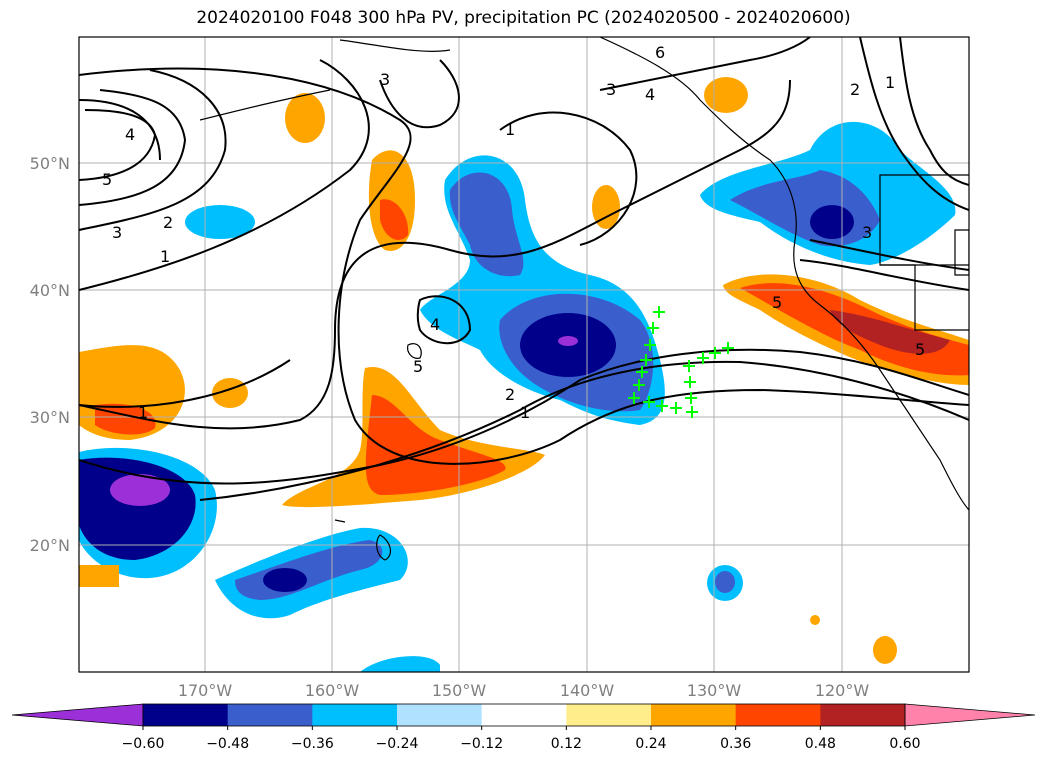 The image size is (1047, 765). What do you see at coordinates (227, 744) in the screenshot?
I see `colorbar-tick-label: −0.48` at bounding box center [227, 744].